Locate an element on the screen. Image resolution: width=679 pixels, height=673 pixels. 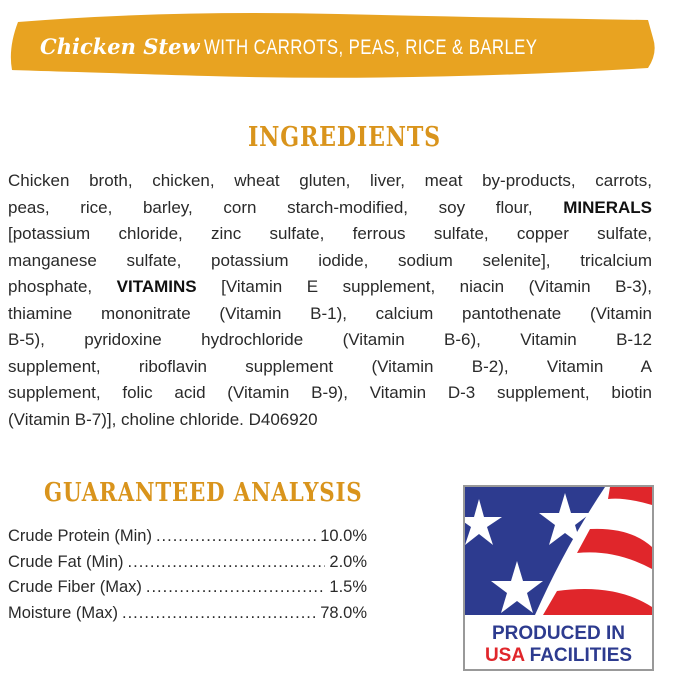
badge-line1: PRODUCED IN is located at coordinates (558, 633).